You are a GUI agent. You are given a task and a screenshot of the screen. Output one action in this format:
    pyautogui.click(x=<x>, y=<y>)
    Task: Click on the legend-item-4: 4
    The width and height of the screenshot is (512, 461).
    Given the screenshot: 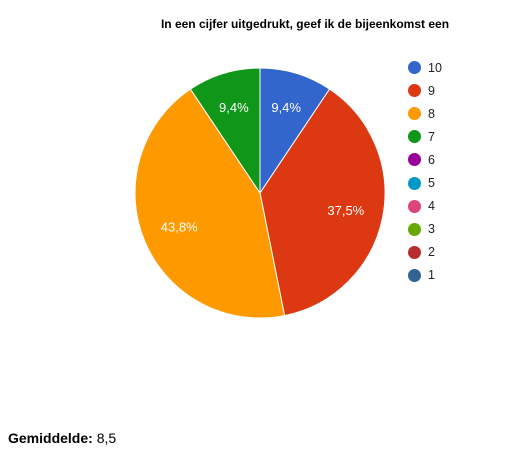 What is the action you would take?
    pyautogui.click(x=425, y=206)
    